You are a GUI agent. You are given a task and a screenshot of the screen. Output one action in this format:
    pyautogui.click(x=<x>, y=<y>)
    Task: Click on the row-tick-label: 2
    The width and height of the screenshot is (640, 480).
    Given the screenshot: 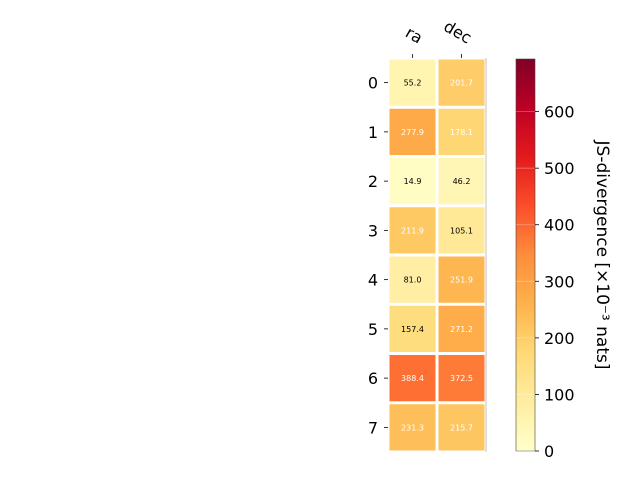 What is the action you would take?
    pyautogui.click(x=373, y=181)
    